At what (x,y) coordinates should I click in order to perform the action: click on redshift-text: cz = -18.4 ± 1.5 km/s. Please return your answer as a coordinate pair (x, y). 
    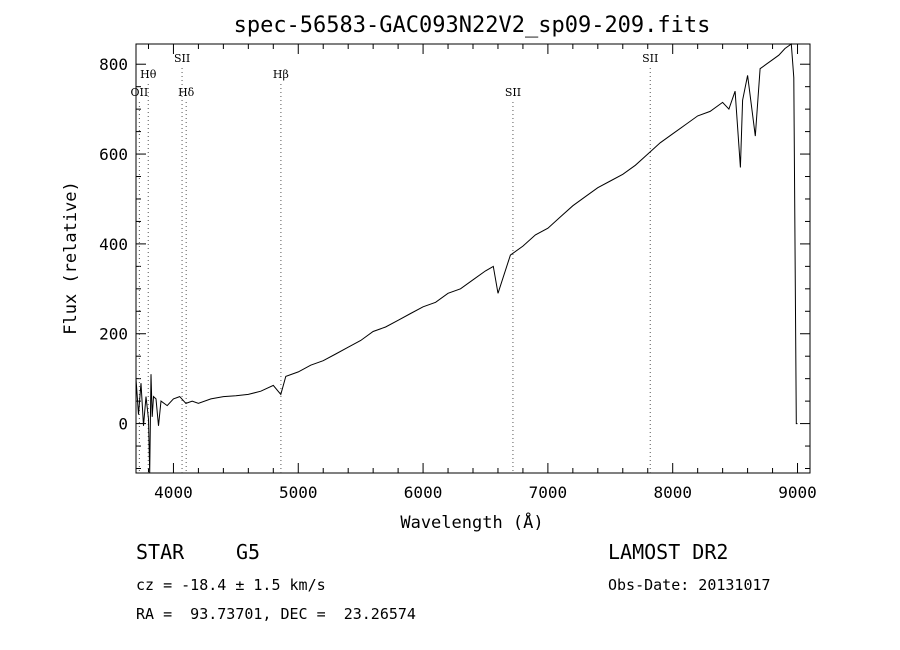
    Looking at the image, I should click on (231, 585).